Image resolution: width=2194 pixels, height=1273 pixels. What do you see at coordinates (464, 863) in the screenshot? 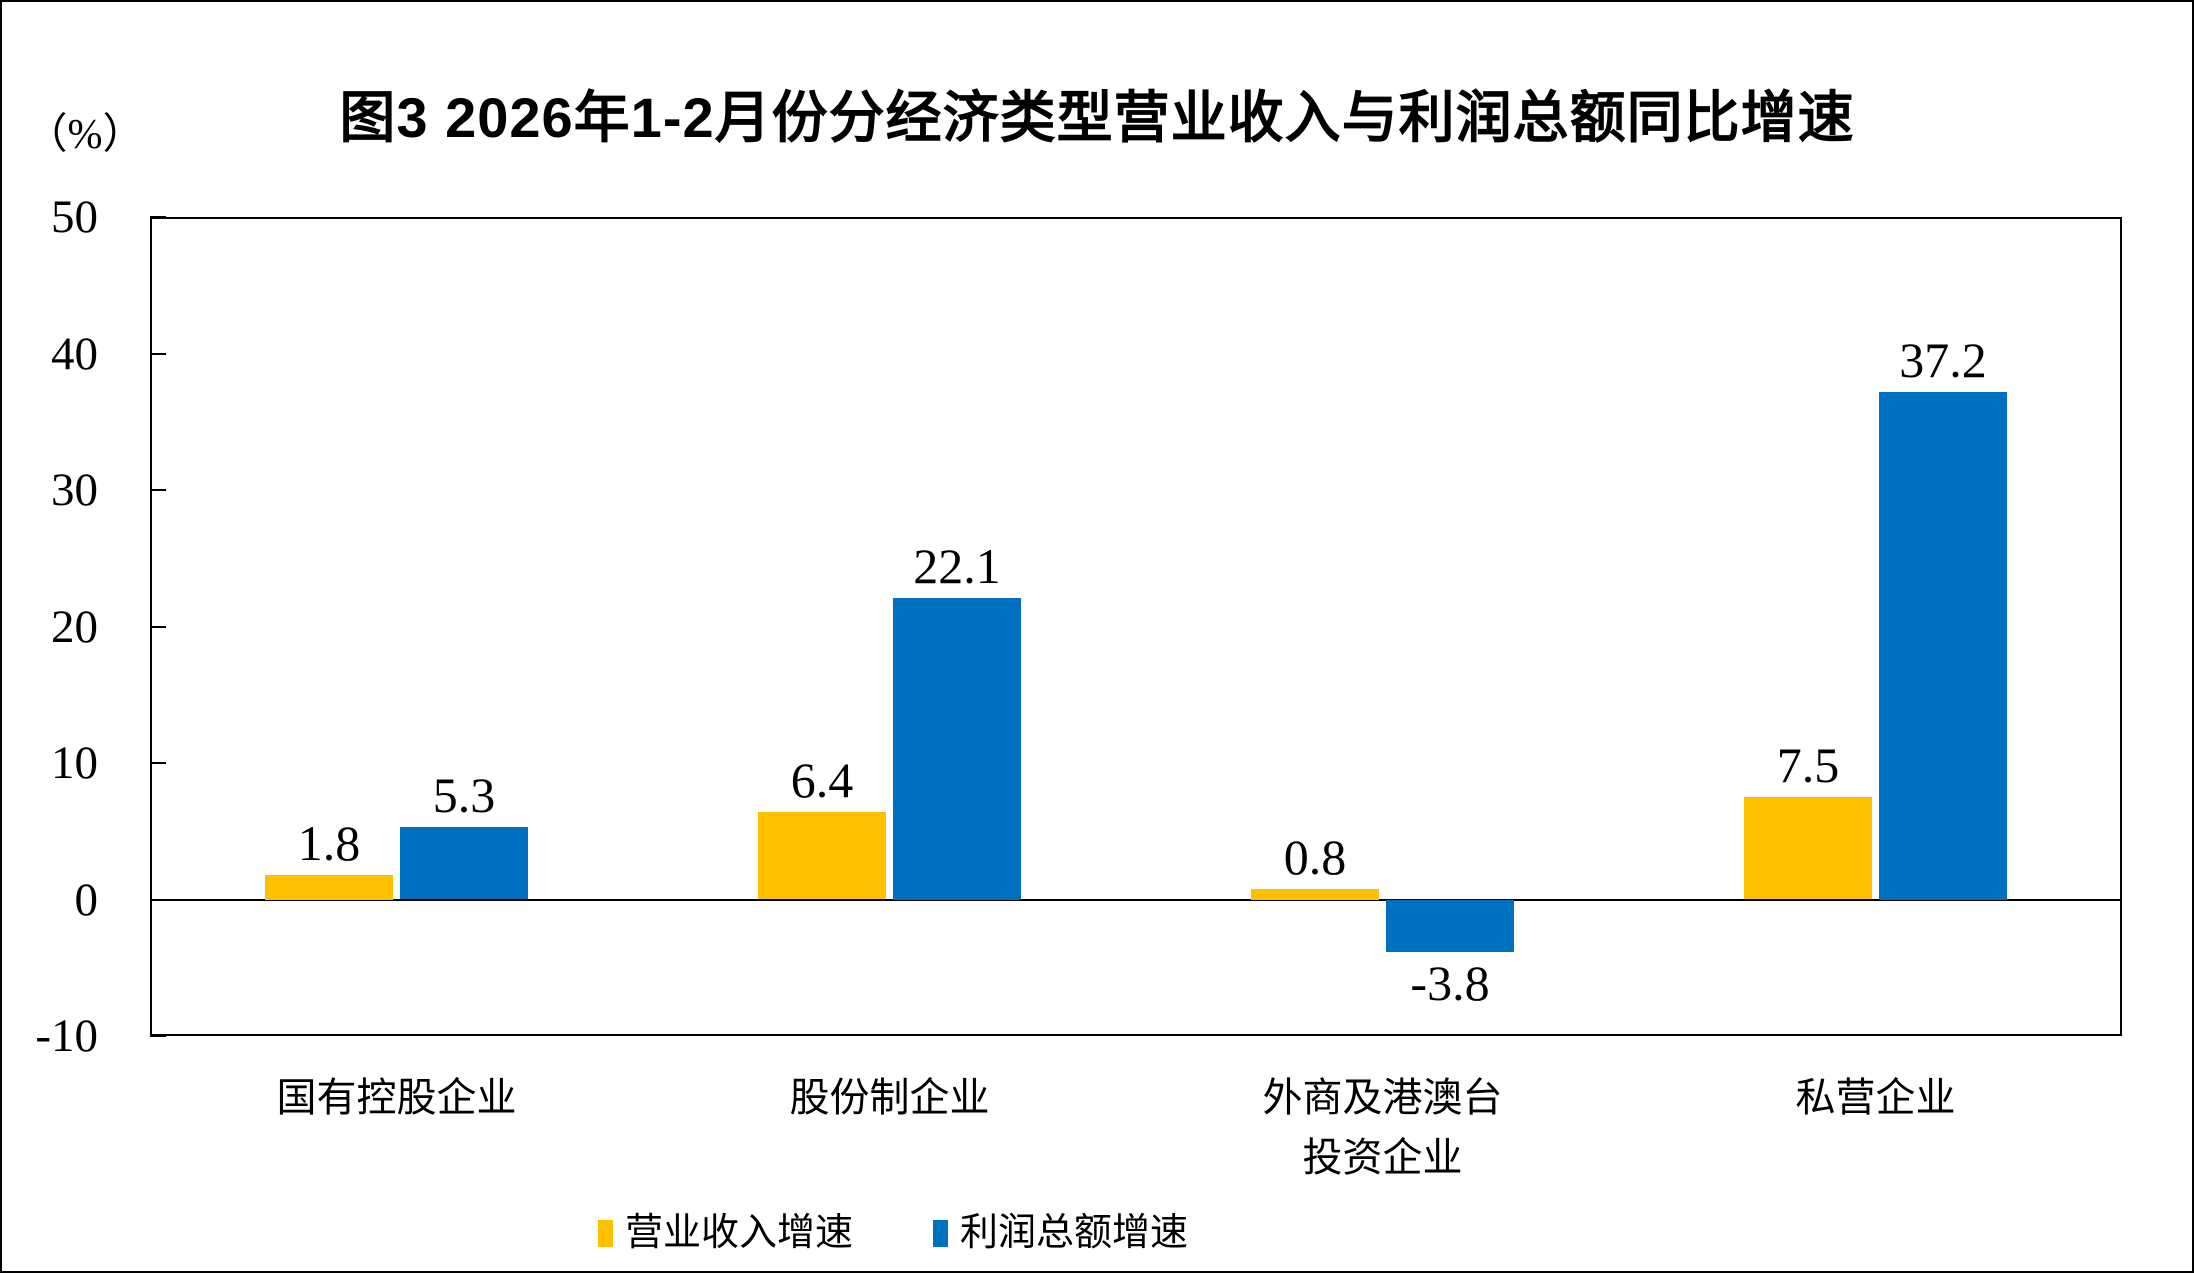
I see `bar-利润总额增速-国有控股企业` at bounding box center [464, 863].